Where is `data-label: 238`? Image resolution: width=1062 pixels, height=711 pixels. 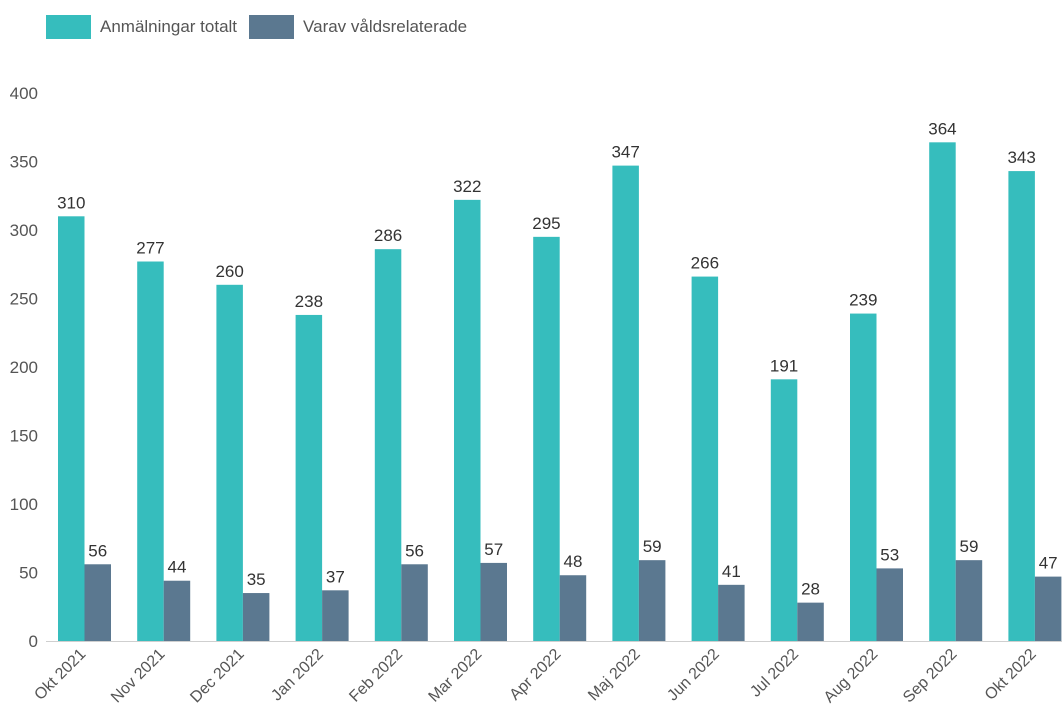 data-label: 238 is located at coordinates (309, 301).